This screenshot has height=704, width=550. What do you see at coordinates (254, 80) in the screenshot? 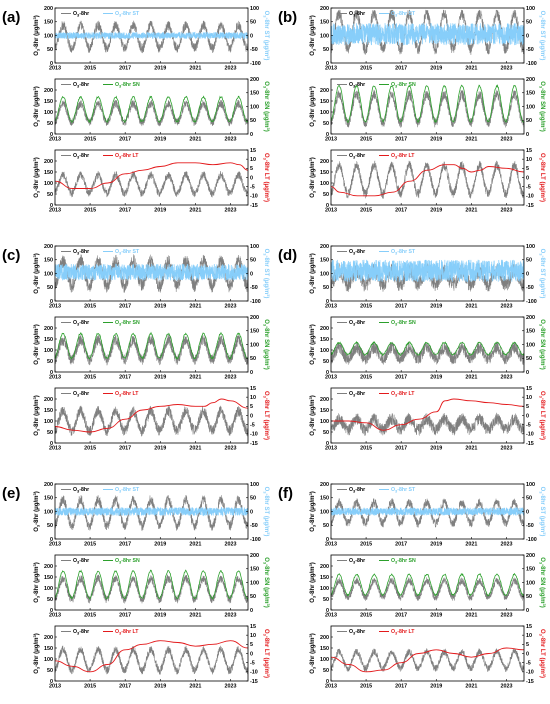
I see `right-tick-label: 200` at bounding box center [254, 80].